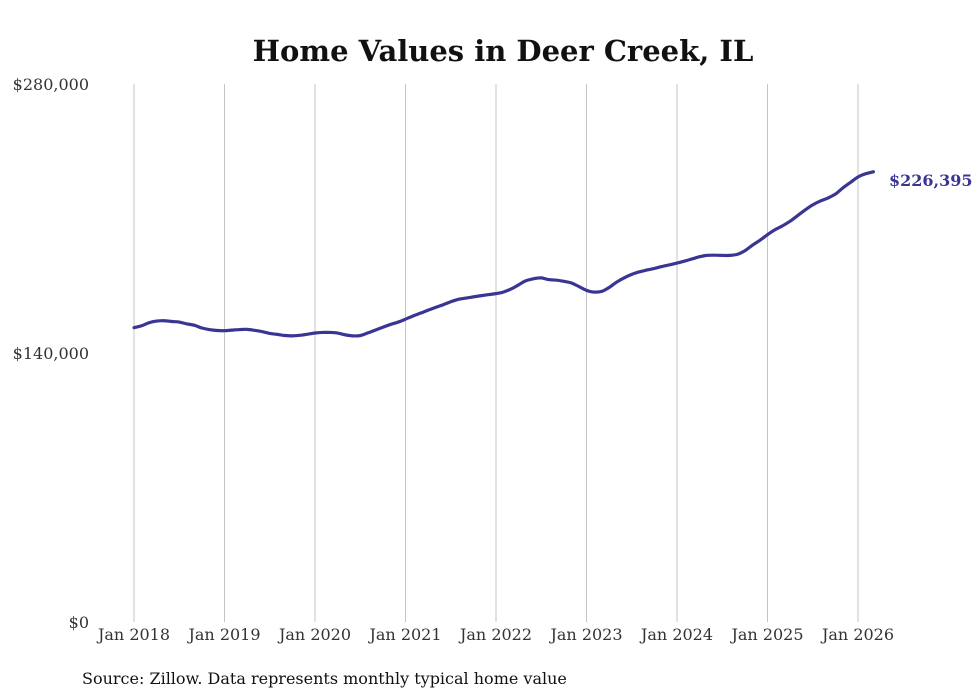 This screenshot has height=699, width=980. Describe the element at coordinates (133, 634) in the screenshot. I see `x-tick-label: Jan 2018` at that location.